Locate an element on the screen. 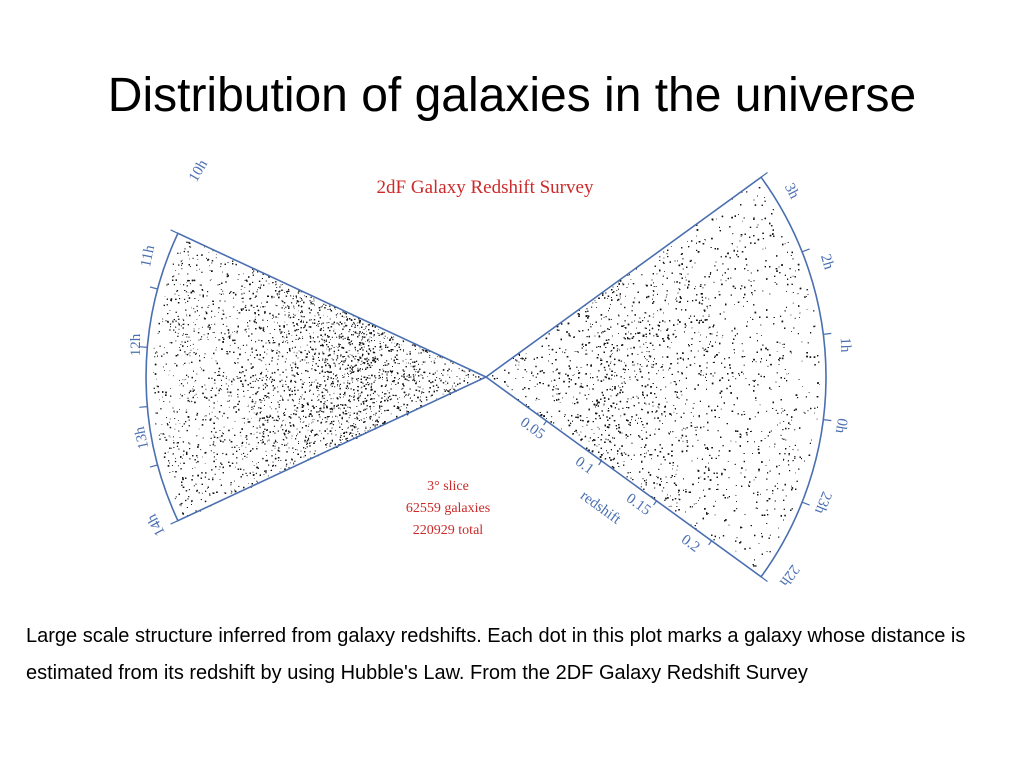 This screenshot has height=768, width=1024. left-wedge-outline is located at coordinates (316, 377).